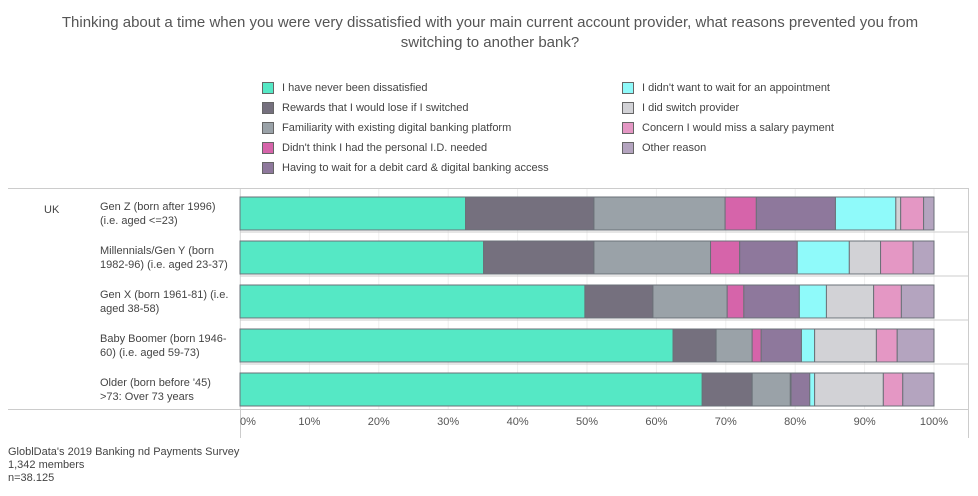  Describe the element at coordinates (375, 108) in the screenshot. I see `legend-label: Rewards that I would lose if I switched` at that location.